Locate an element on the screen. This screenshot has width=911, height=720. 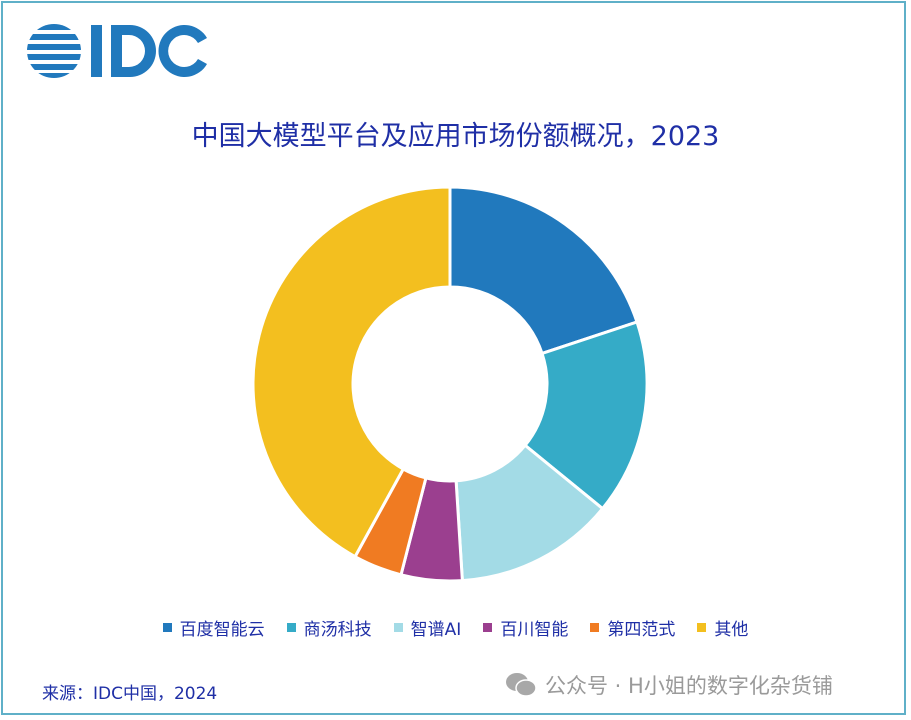
legend: 百度智能云 商汤科技 智谱AI 百川智能 第四范式 其他 is located at coordinates (455, 627).